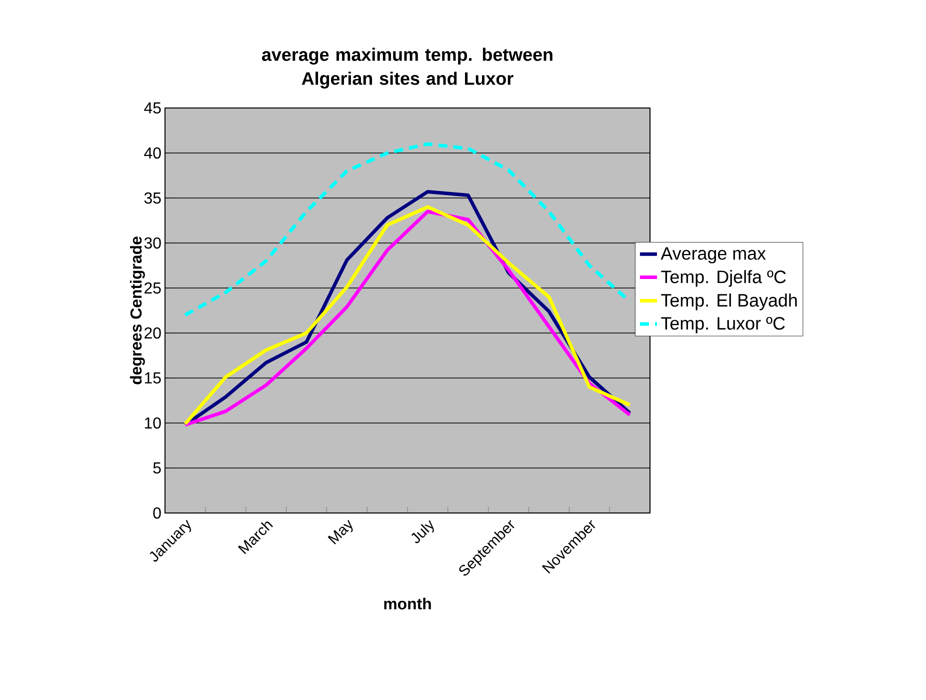 This screenshot has height=700, width=926. I want to click on legend-label: Temp. El Bayadh, so click(729, 302).